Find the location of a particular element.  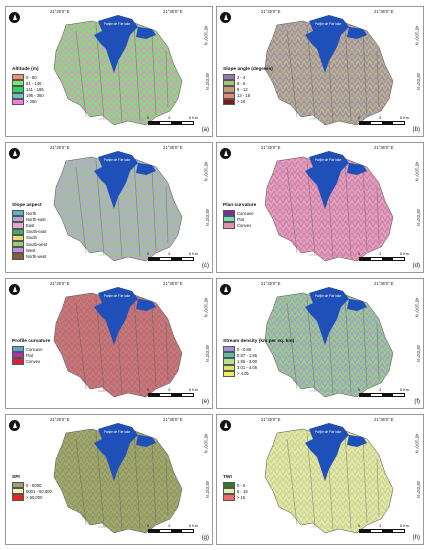

legend-item: 0 - 5 is located at coordinates (235, 485).